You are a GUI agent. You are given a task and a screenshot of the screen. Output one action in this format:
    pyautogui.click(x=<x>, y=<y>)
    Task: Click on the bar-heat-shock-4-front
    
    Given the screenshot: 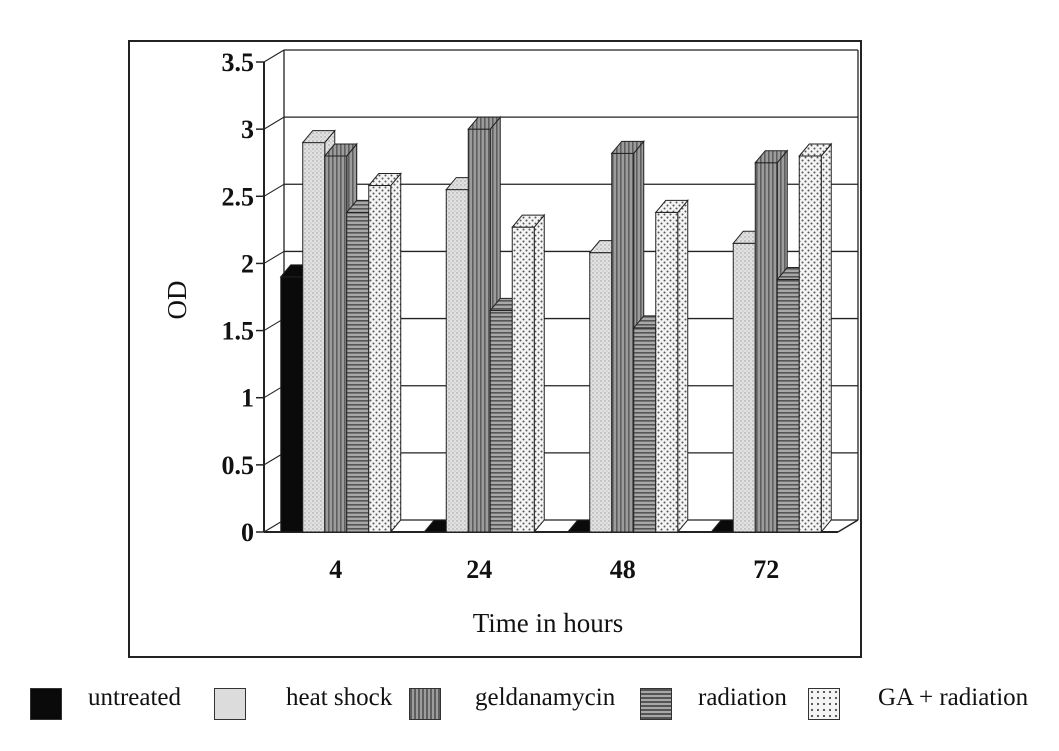 What is the action you would take?
    pyautogui.click(x=314, y=337)
    